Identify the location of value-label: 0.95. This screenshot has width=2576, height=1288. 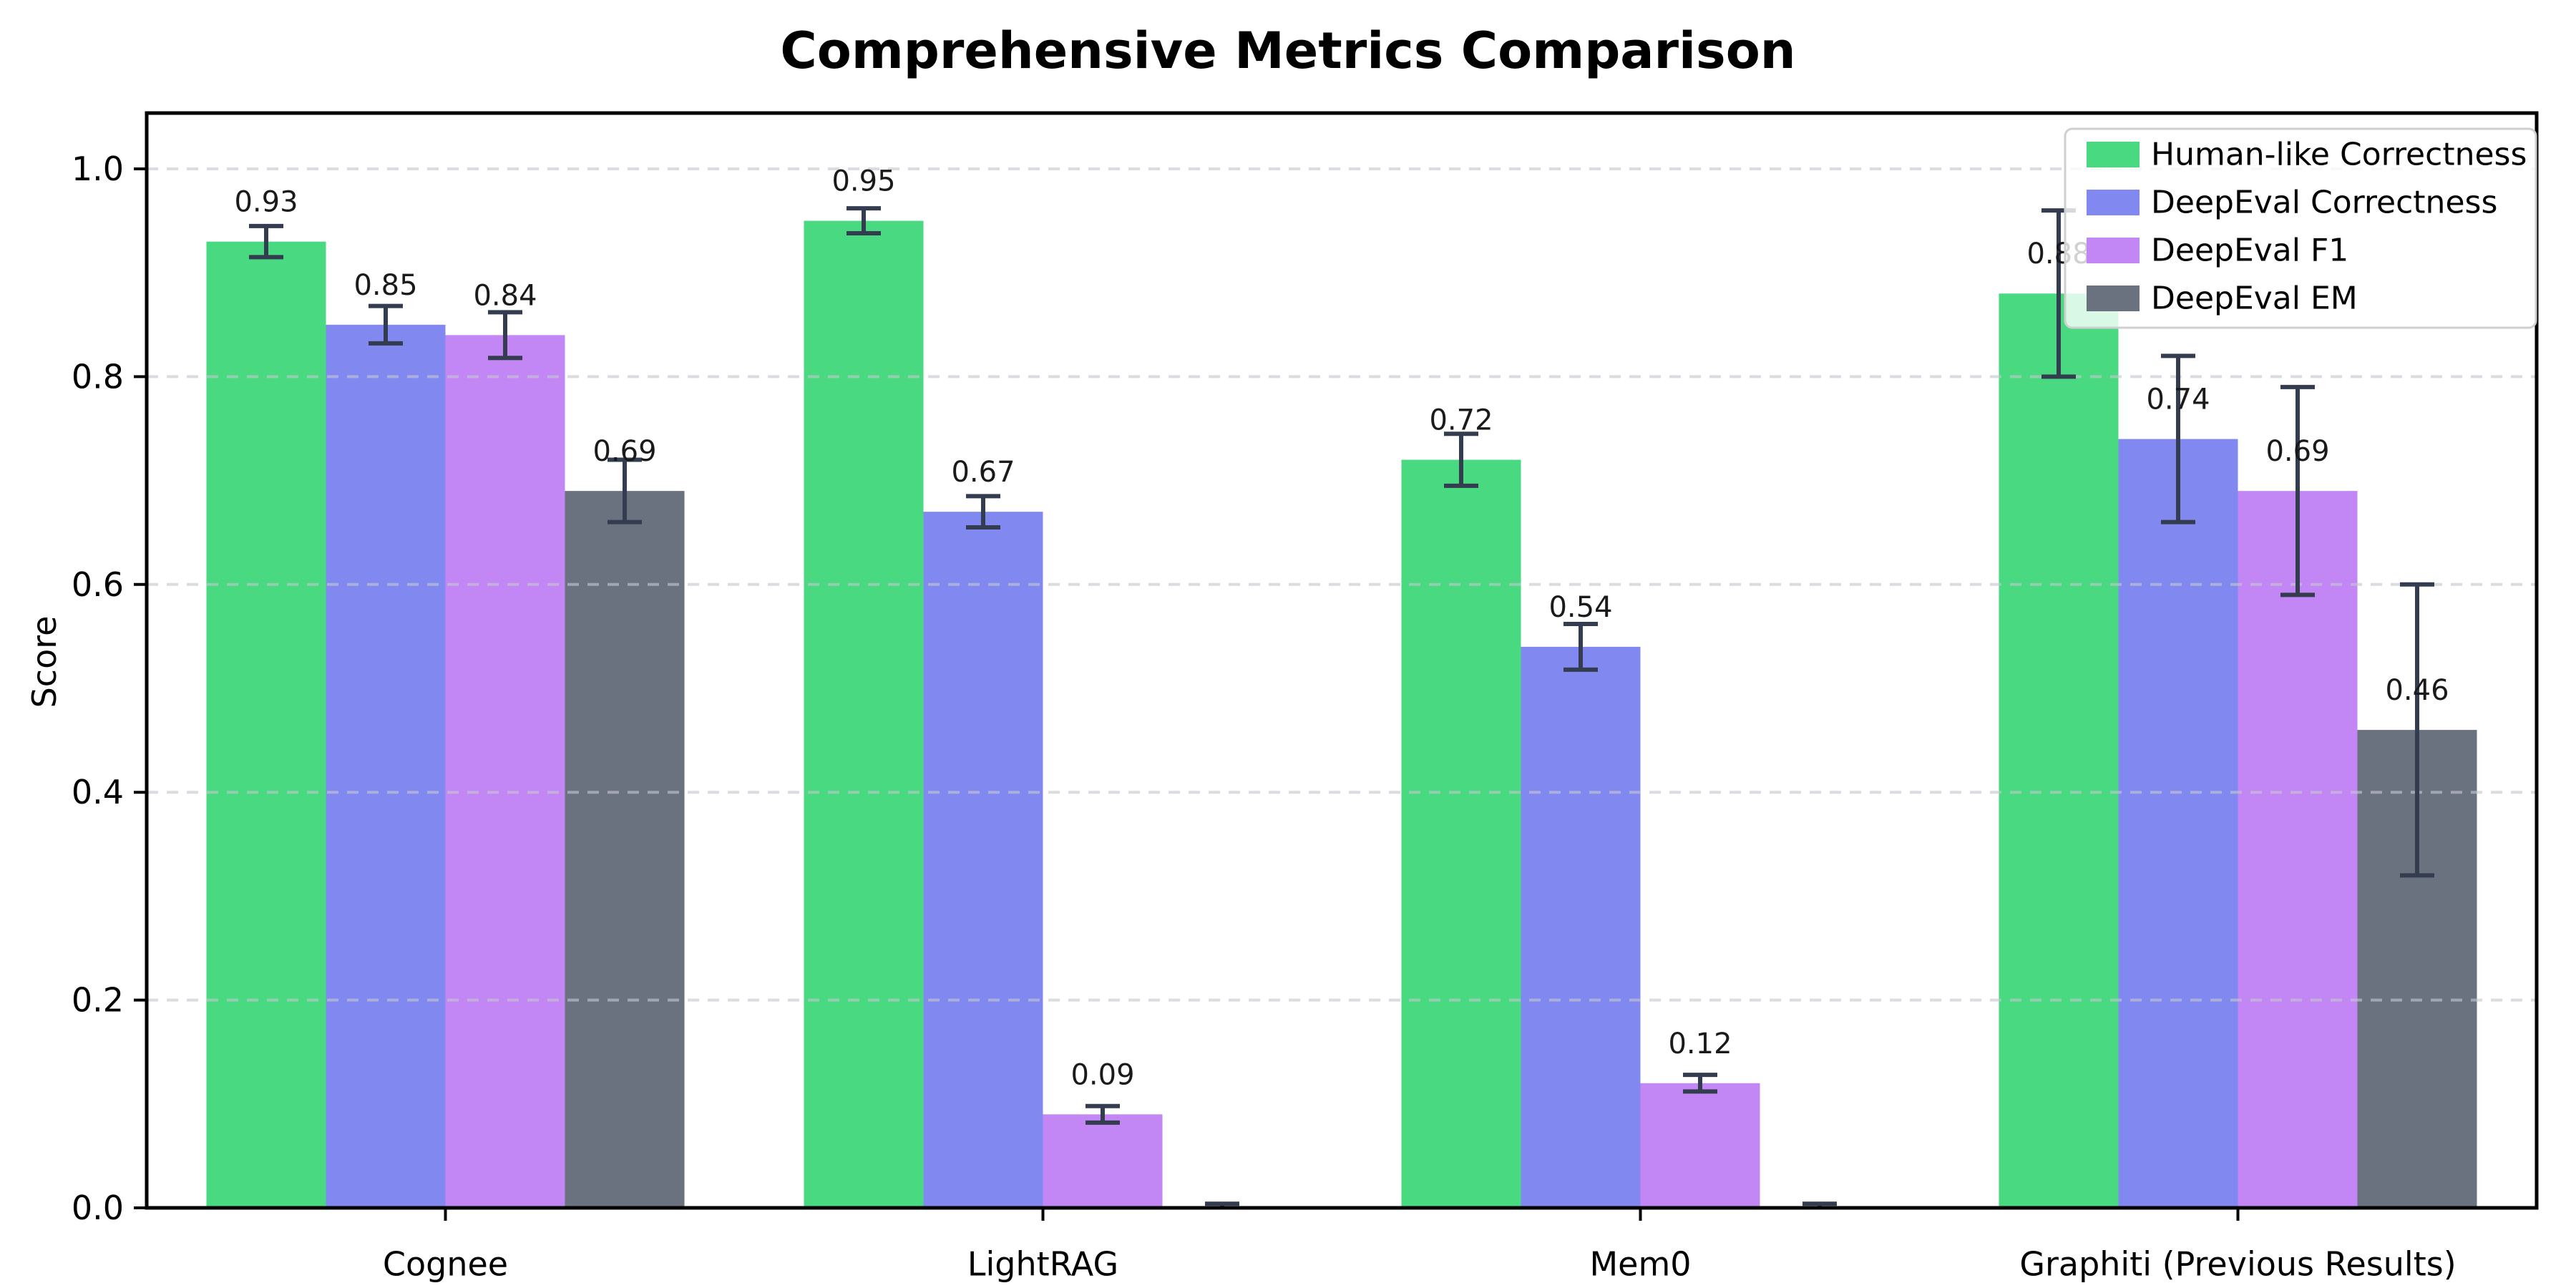
(863, 181).